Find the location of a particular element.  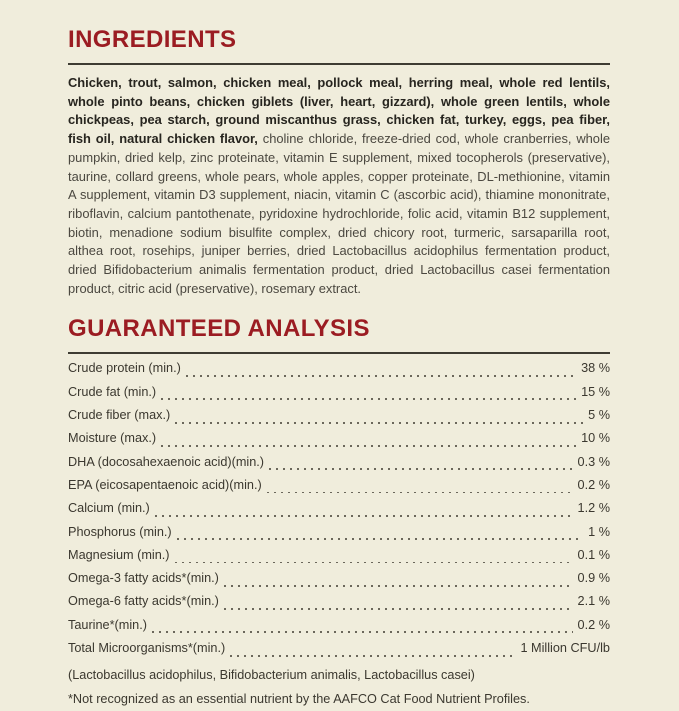

analysis-row: Crude fat (min.) 15 % is located at coordinates (339, 396).